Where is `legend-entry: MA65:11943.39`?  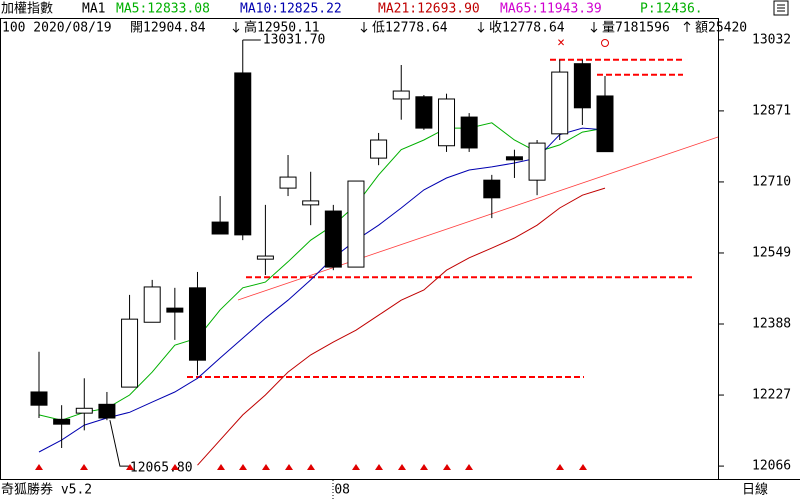
legend-entry: MA65:11943.39 is located at coordinates (551, 9).